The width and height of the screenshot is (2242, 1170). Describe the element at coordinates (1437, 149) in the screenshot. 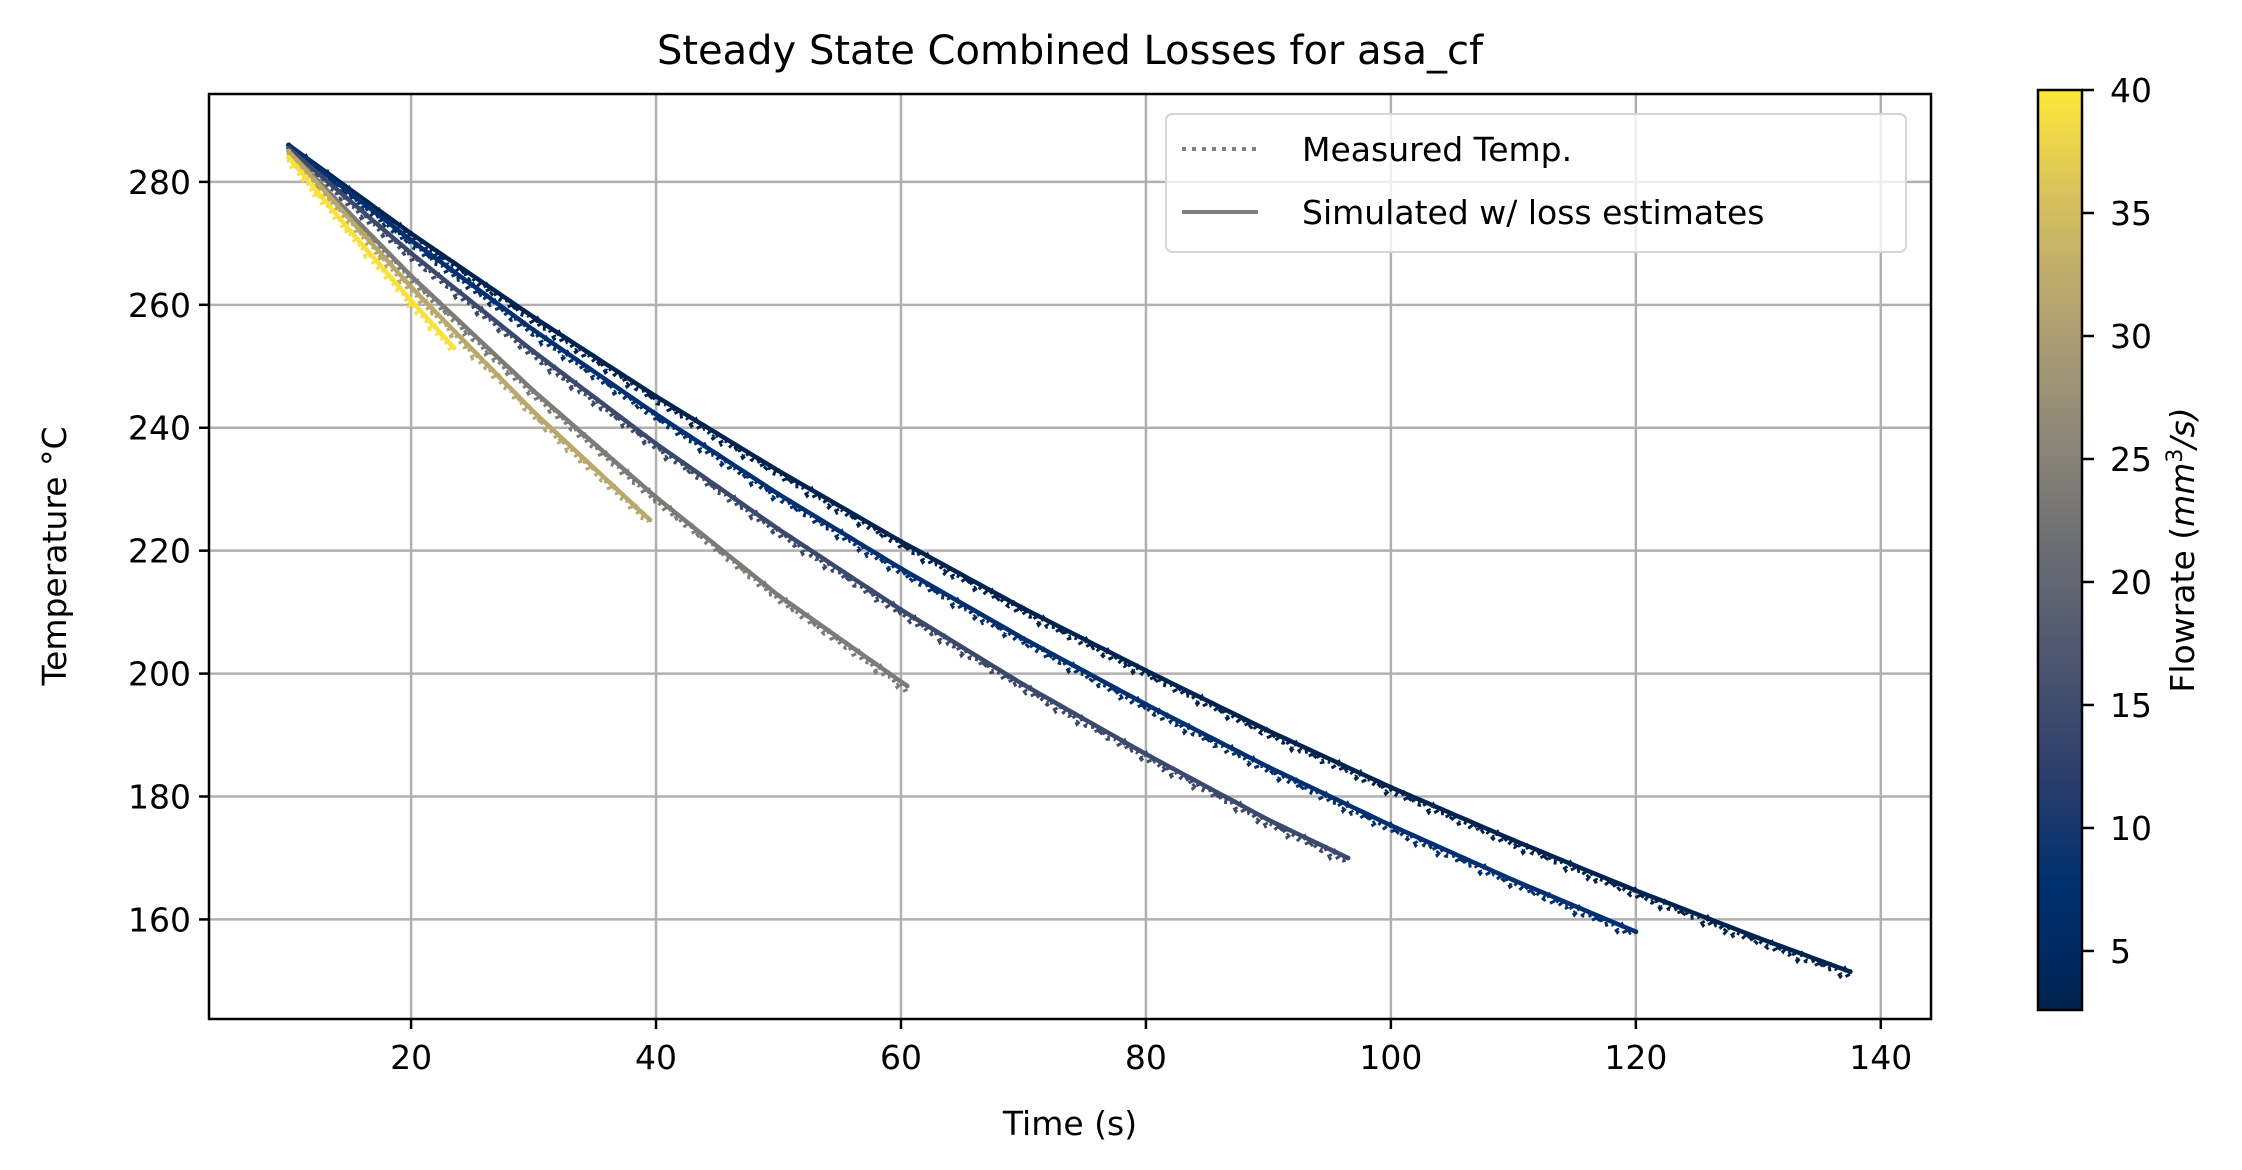

I see `legend-label-measured: Measured Temp.` at that location.